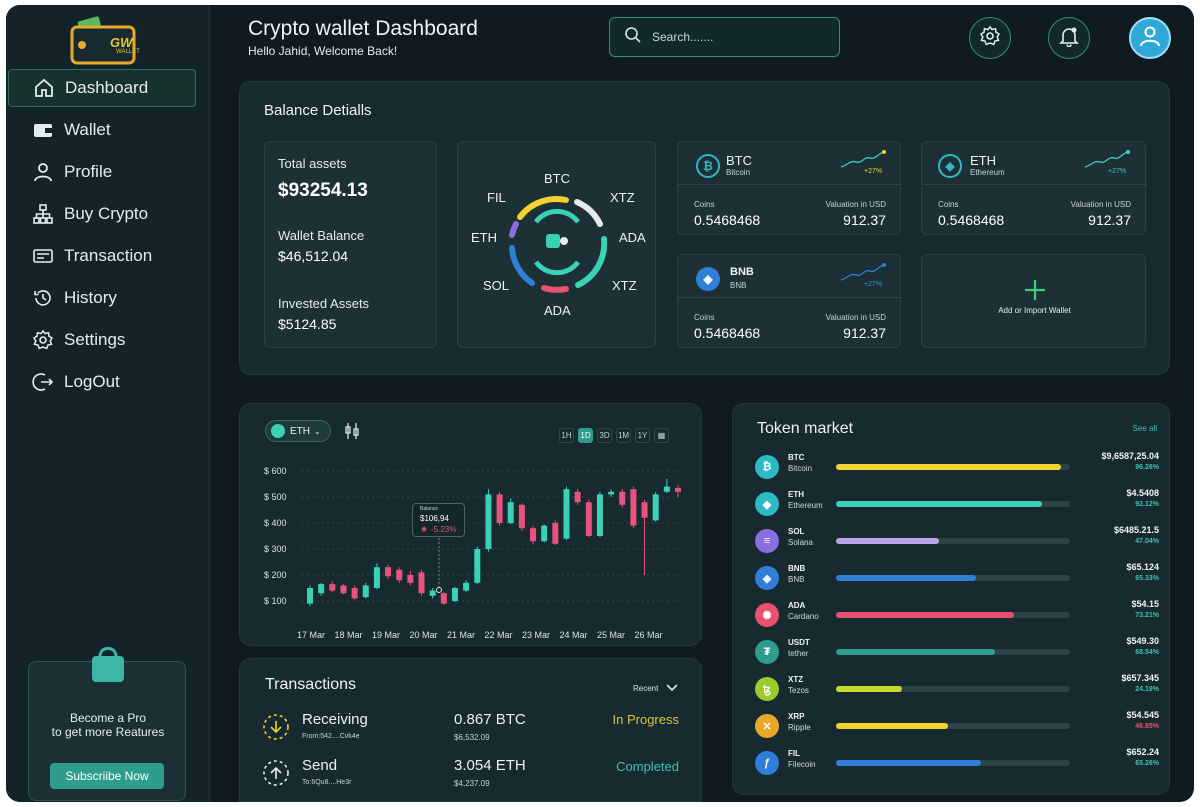 Image resolution: width=1200 pixels, height=807 pixels. I want to click on sidebar-item-dashboard: Dashboard, so click(102, 88).